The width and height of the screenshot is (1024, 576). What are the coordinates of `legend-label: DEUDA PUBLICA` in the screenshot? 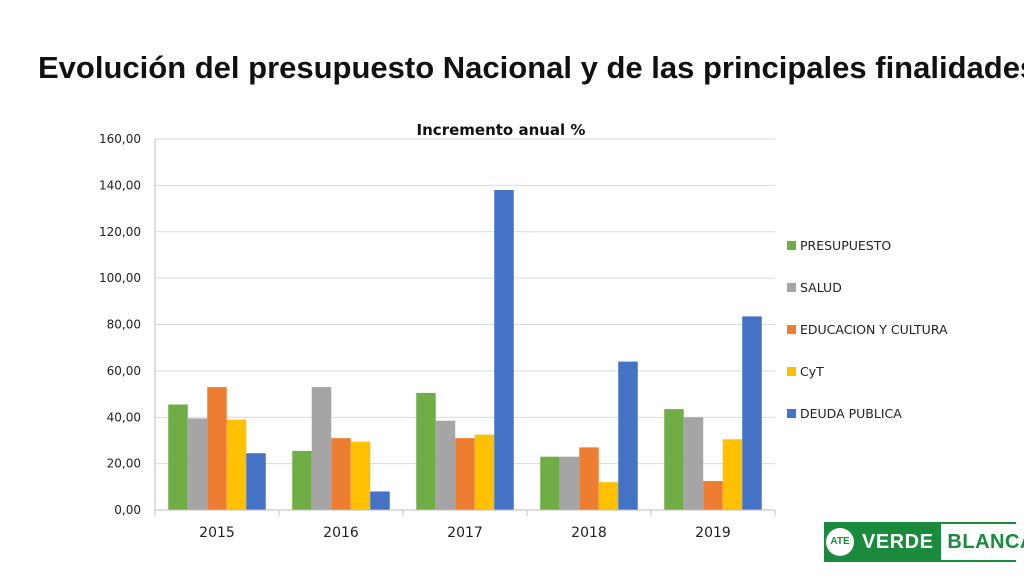 It's located at (851, 413).